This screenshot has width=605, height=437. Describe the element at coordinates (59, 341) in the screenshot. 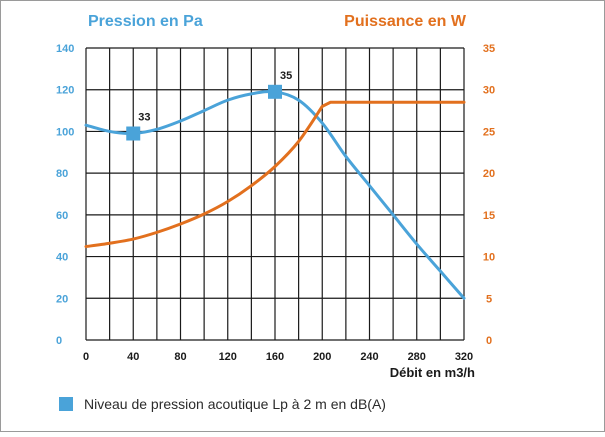

I see `y-left-tick-label: 0` at that location.